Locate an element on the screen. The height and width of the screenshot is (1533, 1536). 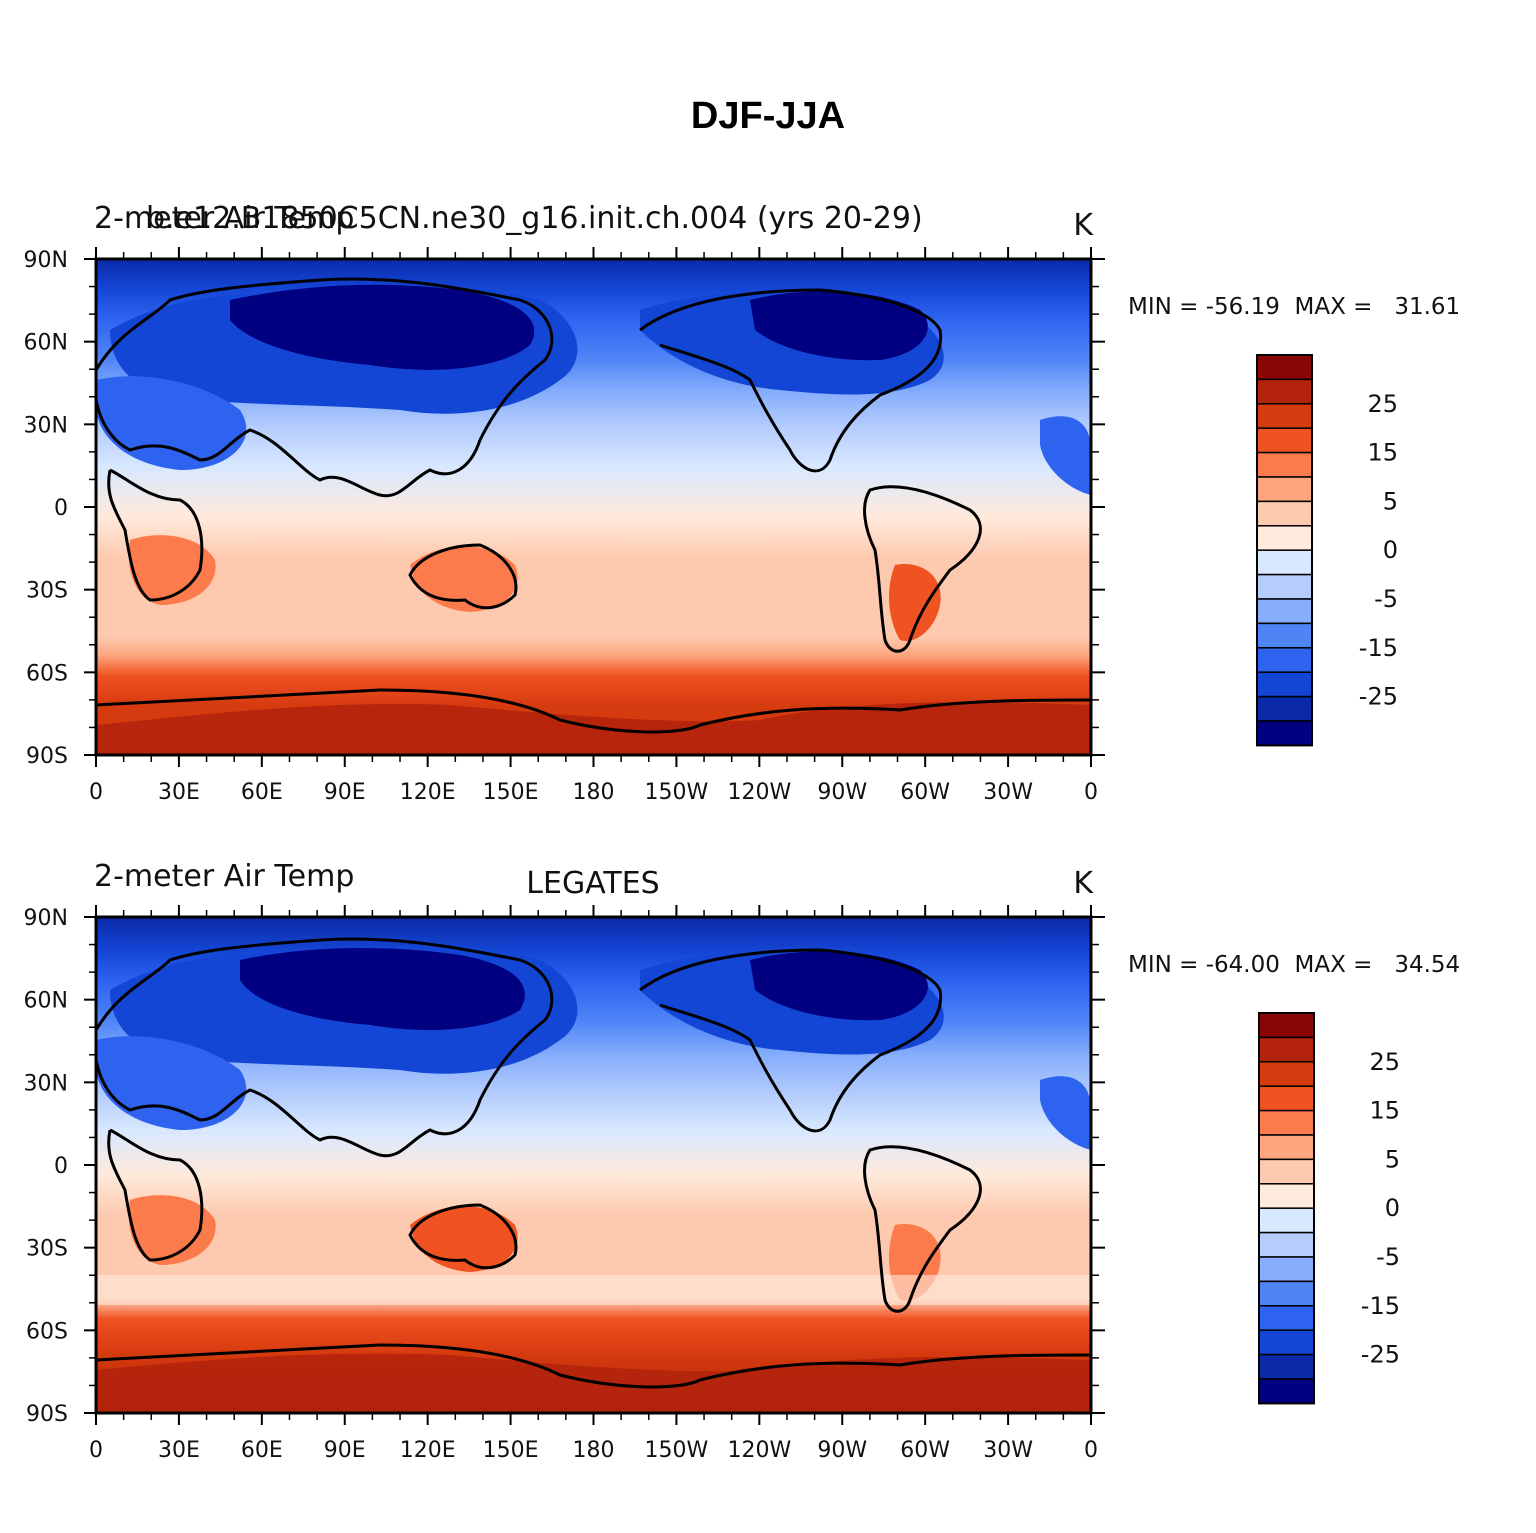
panel-model-australia-warm is located at coordinates (464, 579).